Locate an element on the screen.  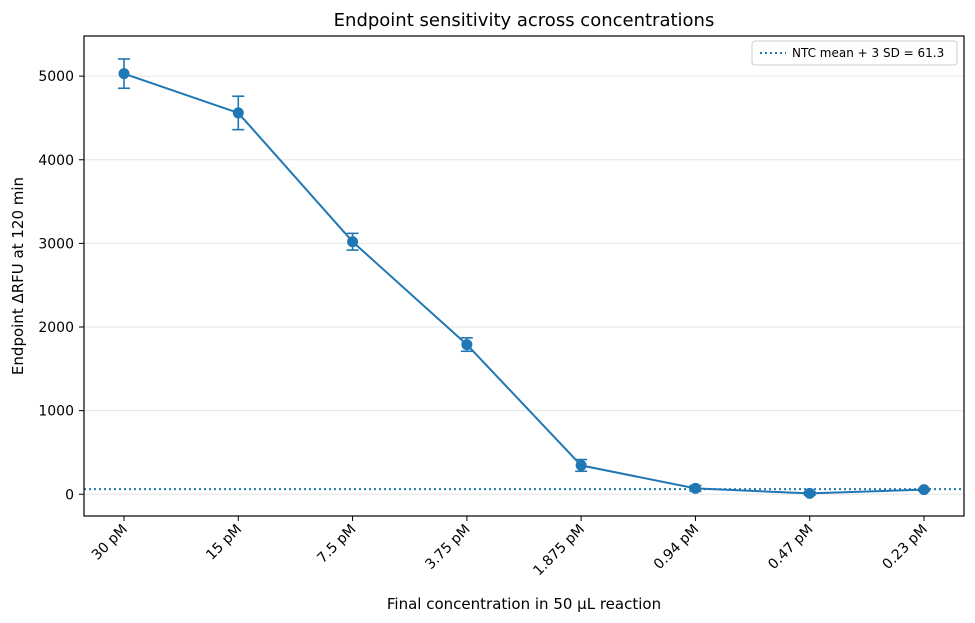
y-tick-label: 2000 is located at coordinates (56, 328).